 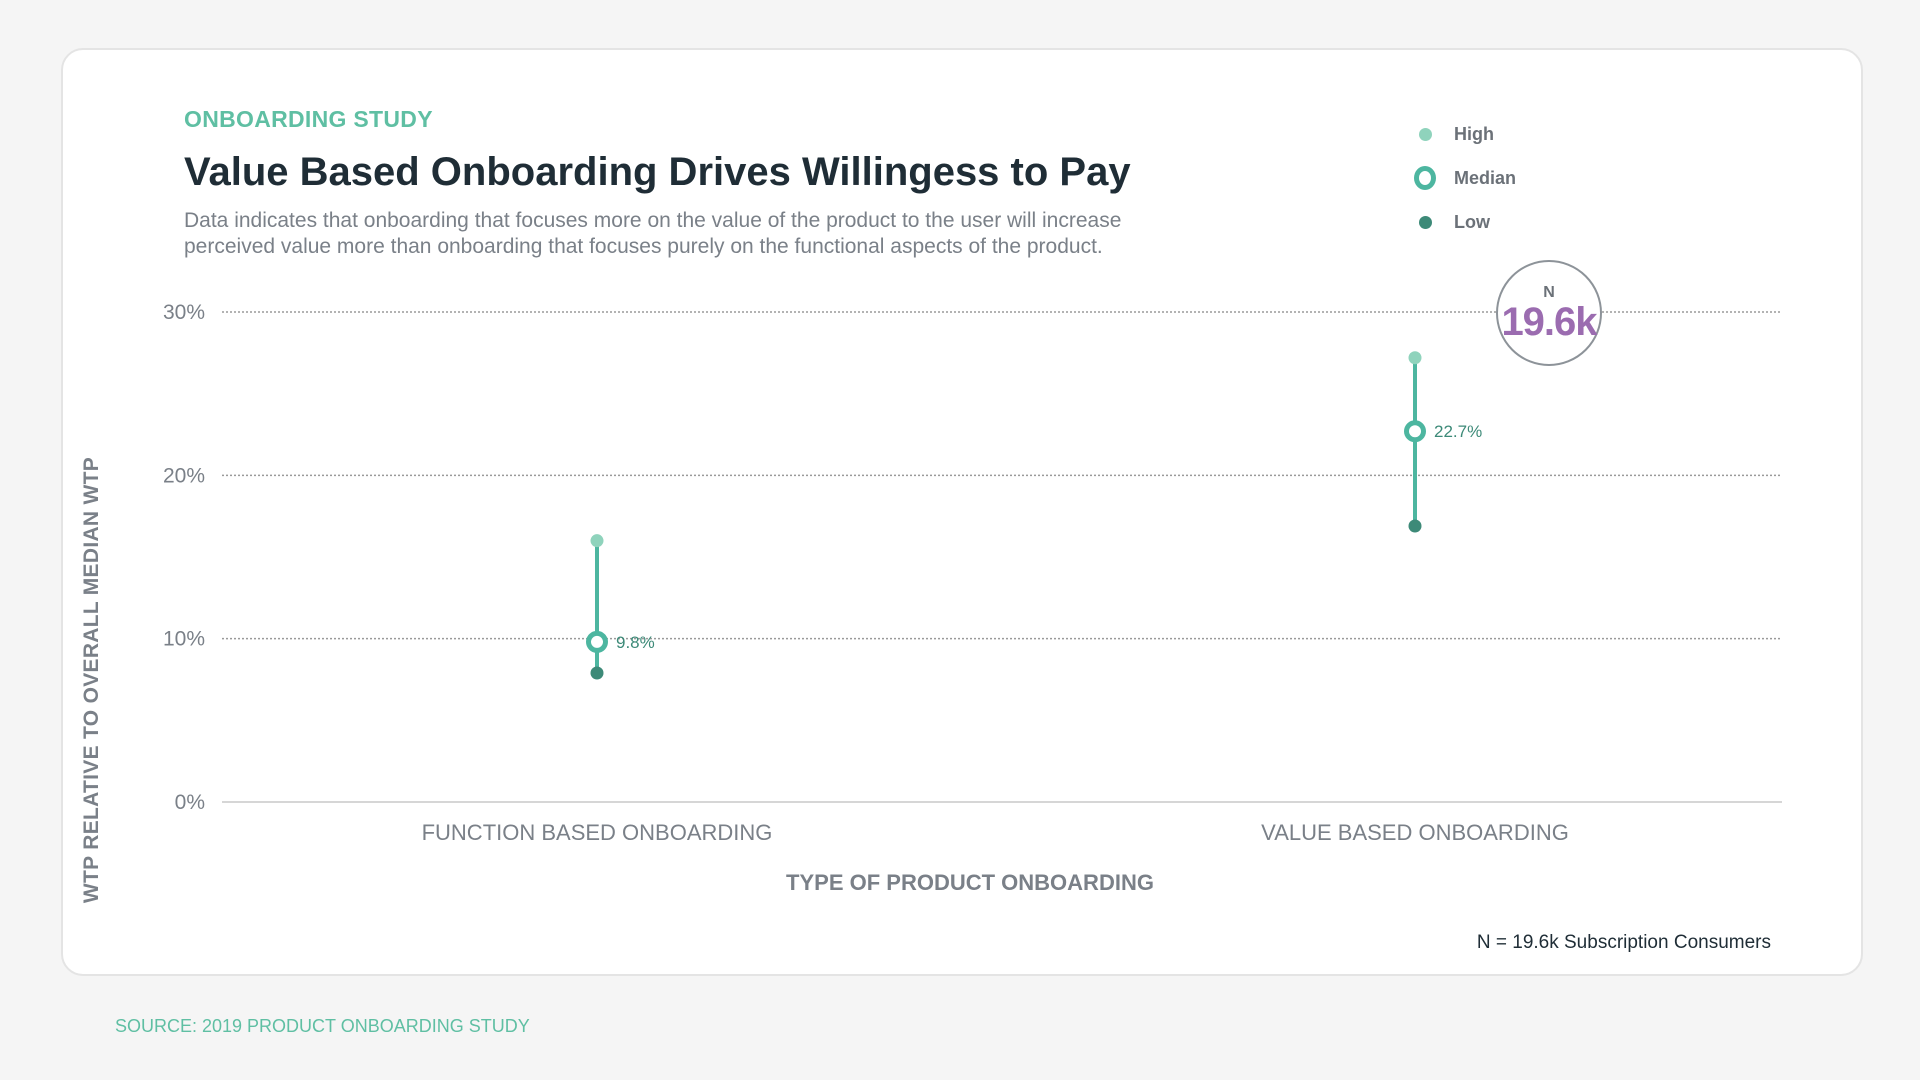 What do you see at coordinates (1472, 221) in the screenshot?
I see `legend-low-label: Low` at bounding box center [1472, 221].